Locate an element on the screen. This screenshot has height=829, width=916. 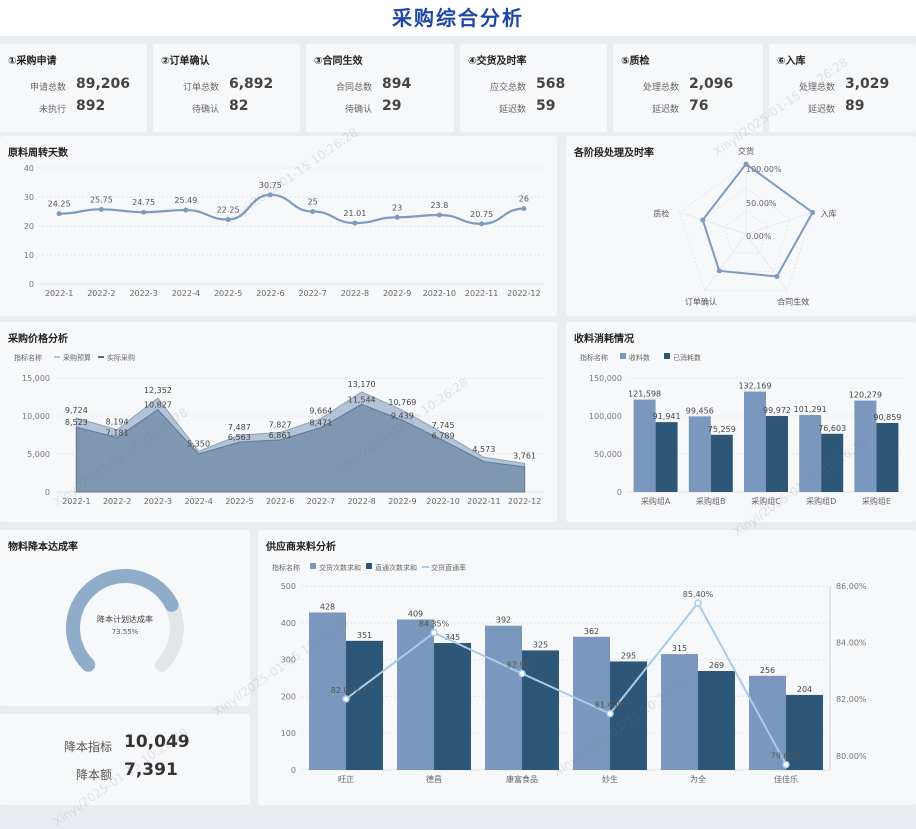
data-label: 9,439 is located at coordinates (402, 415).